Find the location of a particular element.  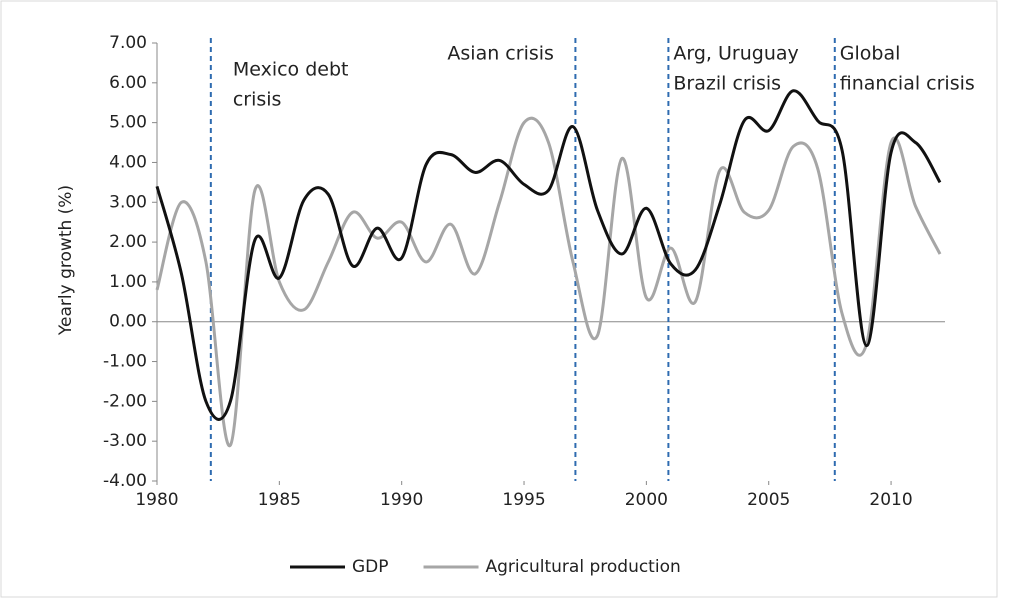

y-tick-label: 1.00 is located at coordinates (128, 282).